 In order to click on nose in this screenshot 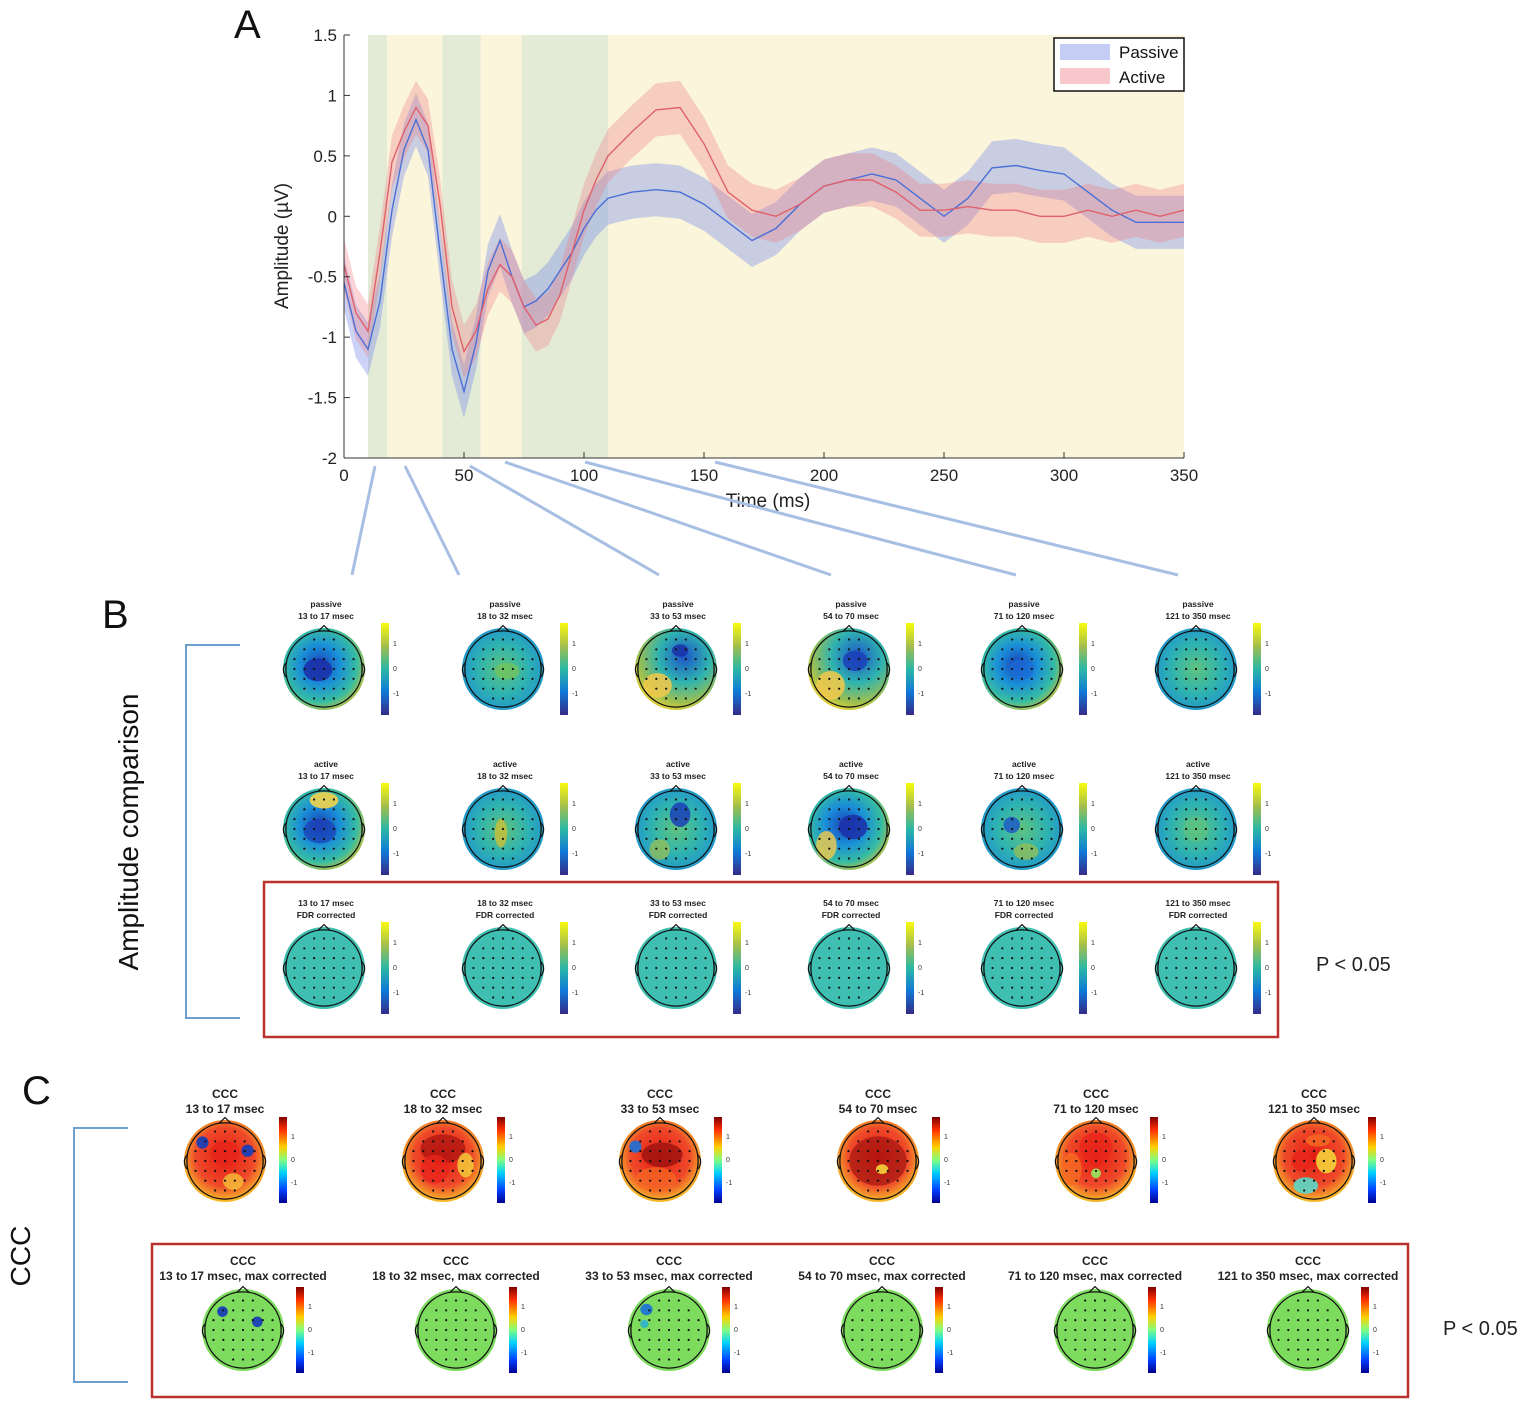, I will do `click(1308, 1289)`.